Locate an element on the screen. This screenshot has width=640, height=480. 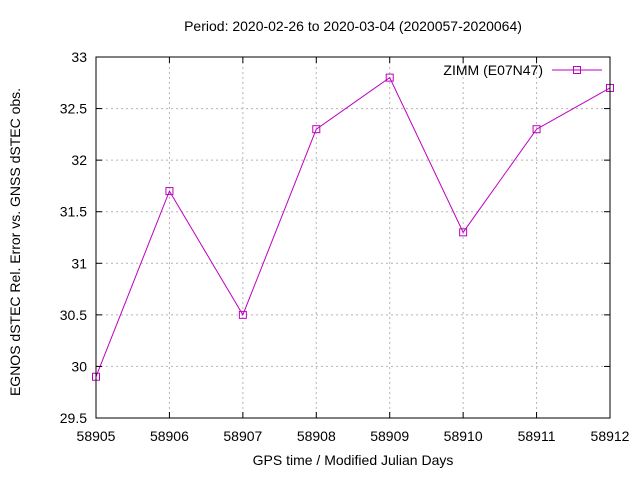
legend-sample-marker is located at coordinates (577, 70).